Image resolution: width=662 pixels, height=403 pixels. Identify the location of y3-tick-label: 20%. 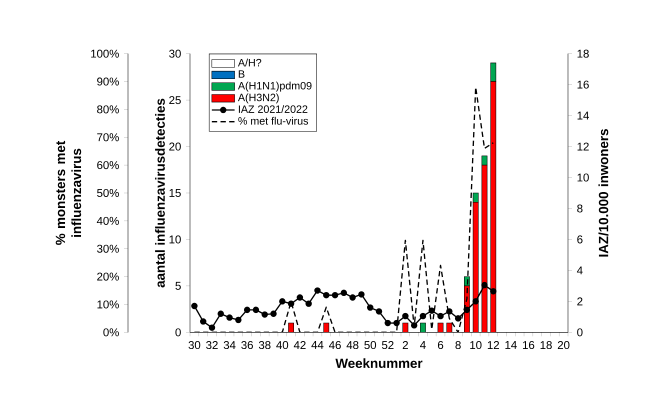
(108, 276).